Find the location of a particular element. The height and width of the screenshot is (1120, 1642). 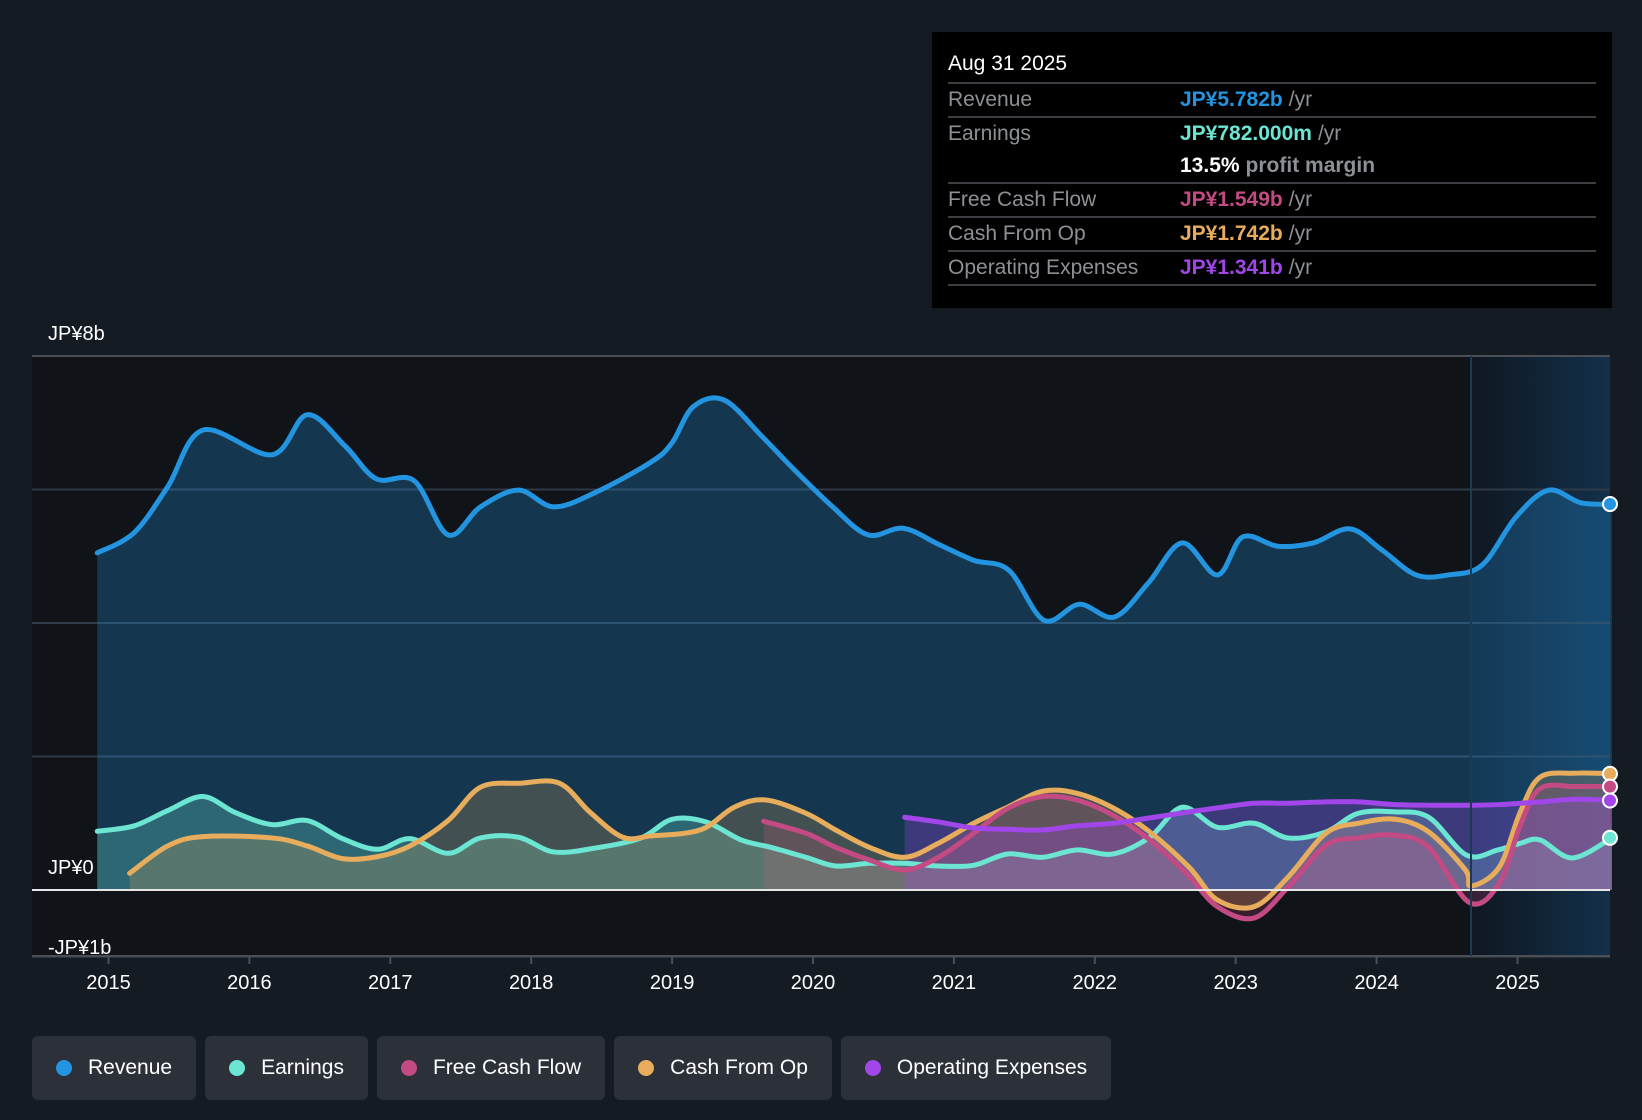

legend-item-earnings: Earnings is located at coordinates (286, 1068).